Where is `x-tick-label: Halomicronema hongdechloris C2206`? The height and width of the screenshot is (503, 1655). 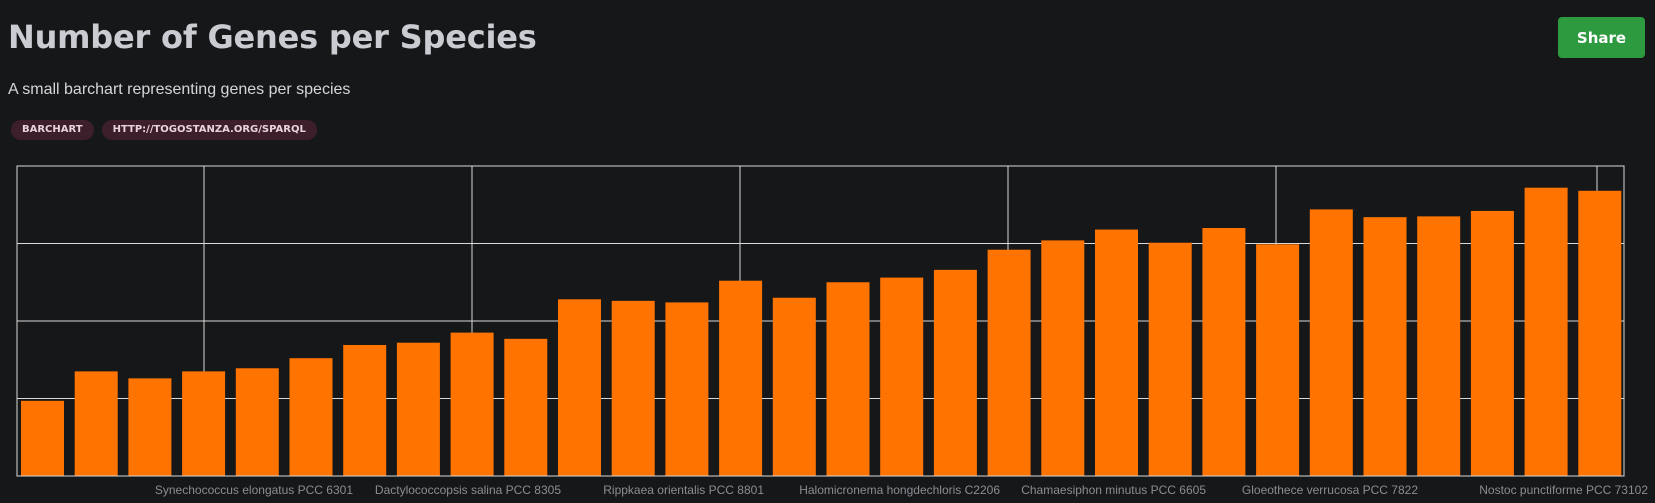
x-tick-label: Halomicronema hongdechloris C2206 is located at coordinates (899, 490).